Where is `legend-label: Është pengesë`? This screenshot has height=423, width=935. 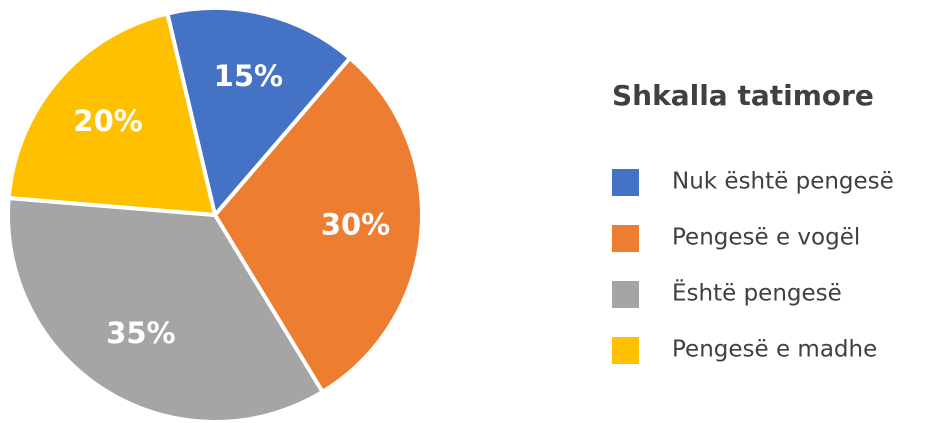 legend-label: Është pengesë is located at coordinates (757, 293).